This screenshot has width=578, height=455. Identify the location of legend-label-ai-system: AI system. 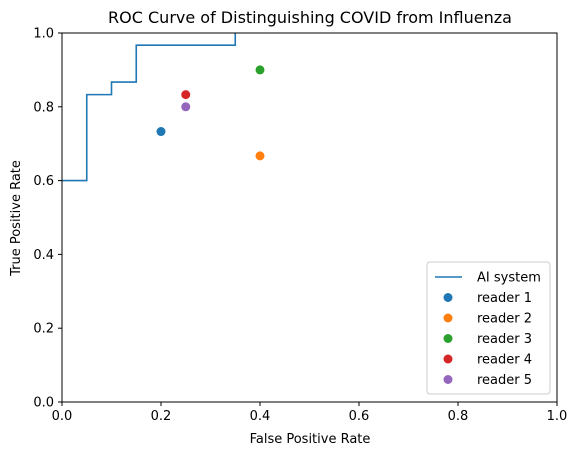
(509, 278).